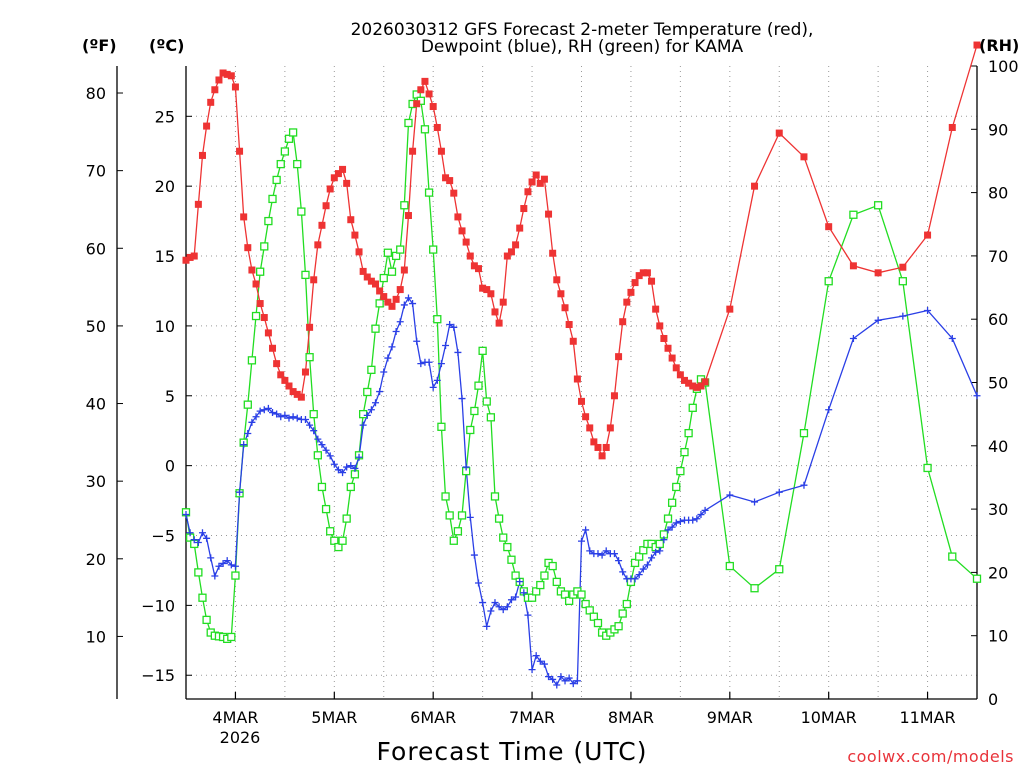 The width and height of the screenshot is (1024, 768). I want to click on rh-tick-label: 20, so click(998, 572).